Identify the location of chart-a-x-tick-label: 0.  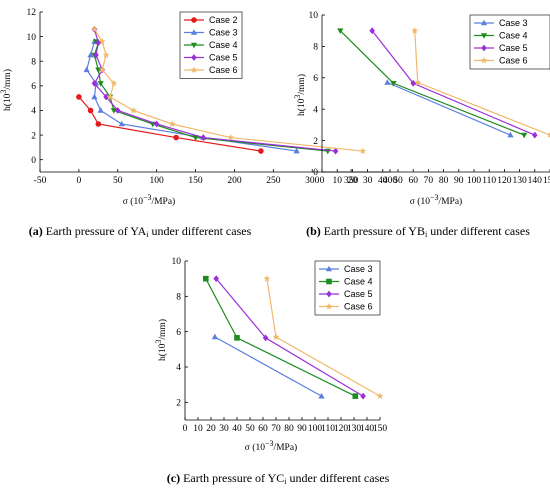
(79, 181).